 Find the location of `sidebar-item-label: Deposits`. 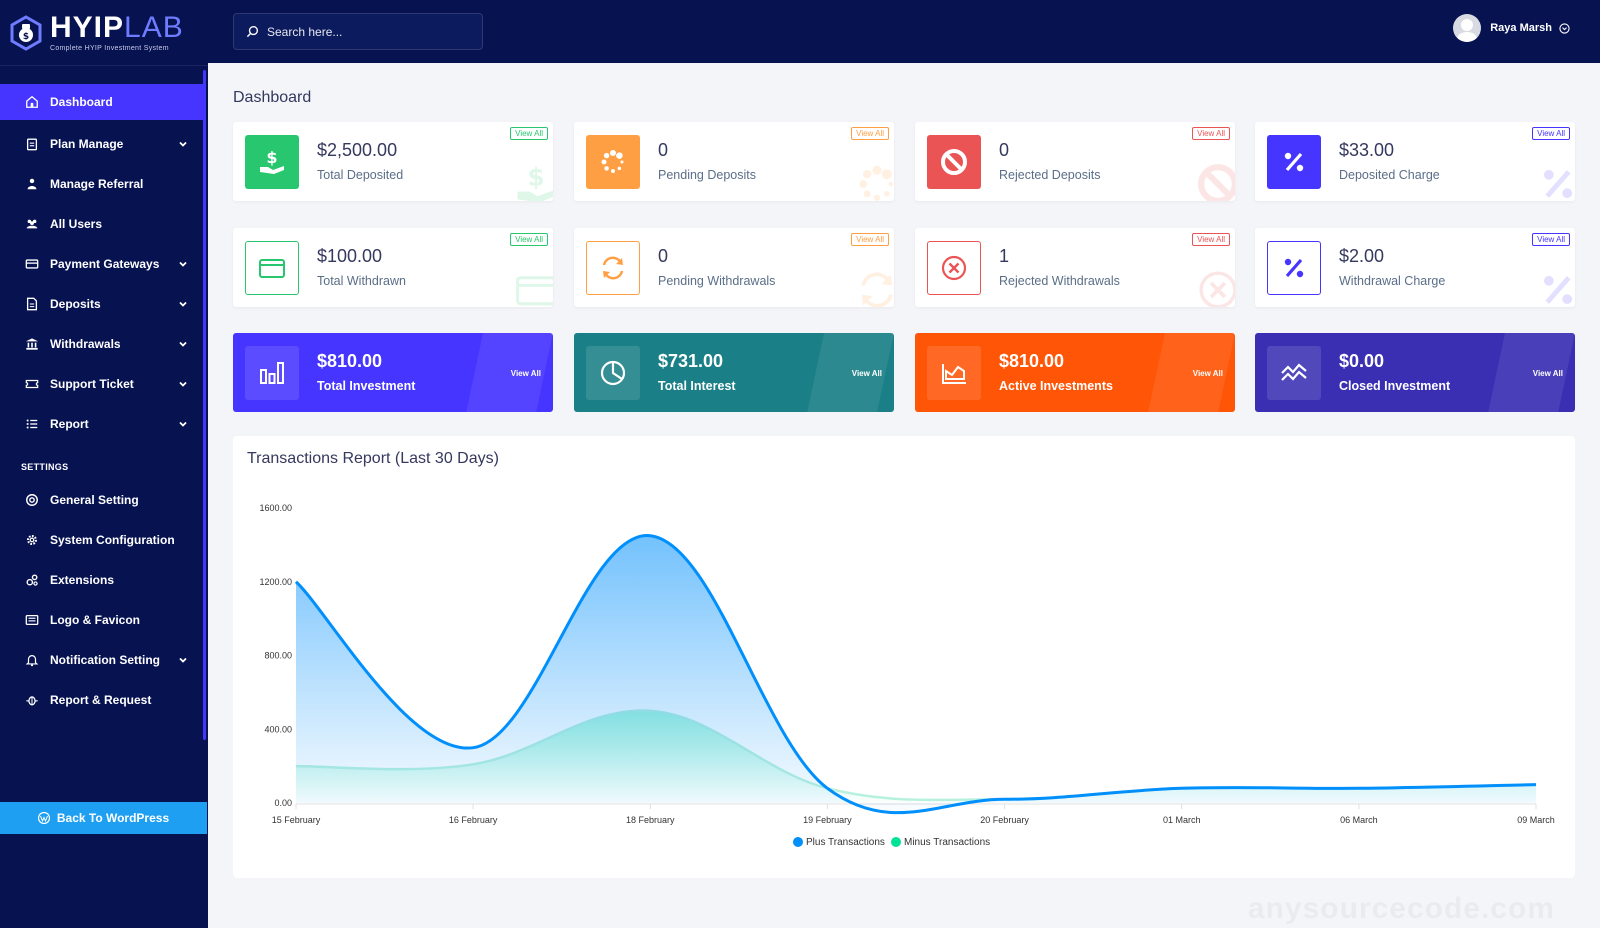

sidebar-item-label: Deposits is located at coordinates (75, 304).